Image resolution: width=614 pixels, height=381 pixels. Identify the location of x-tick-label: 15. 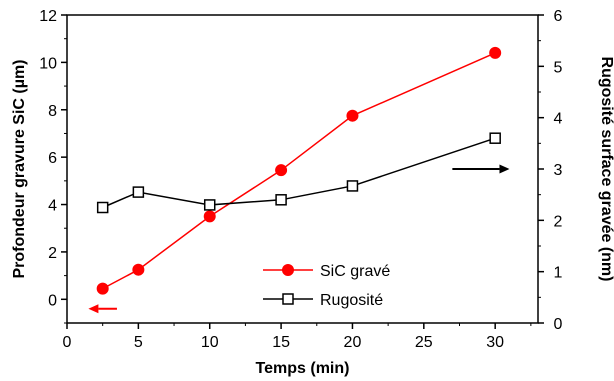
(281, 342).